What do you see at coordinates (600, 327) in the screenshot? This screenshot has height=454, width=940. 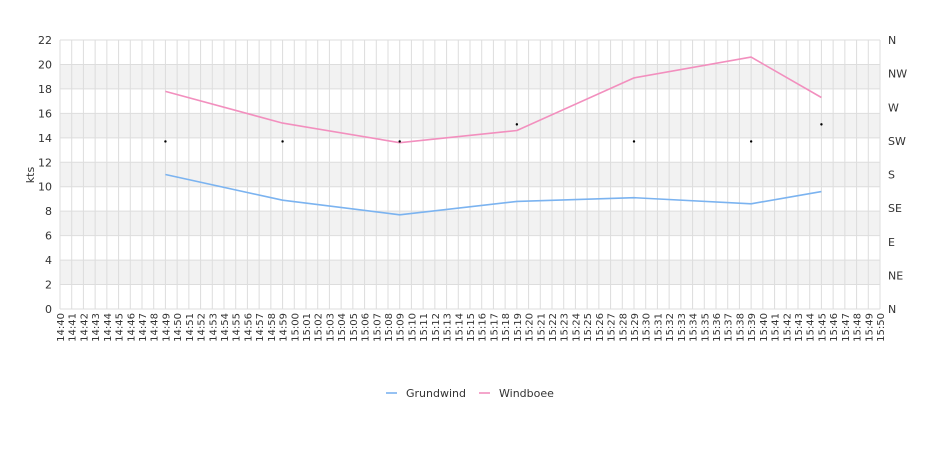 I see `x-tick-label: 15:26` at bounding box center [600, 327].